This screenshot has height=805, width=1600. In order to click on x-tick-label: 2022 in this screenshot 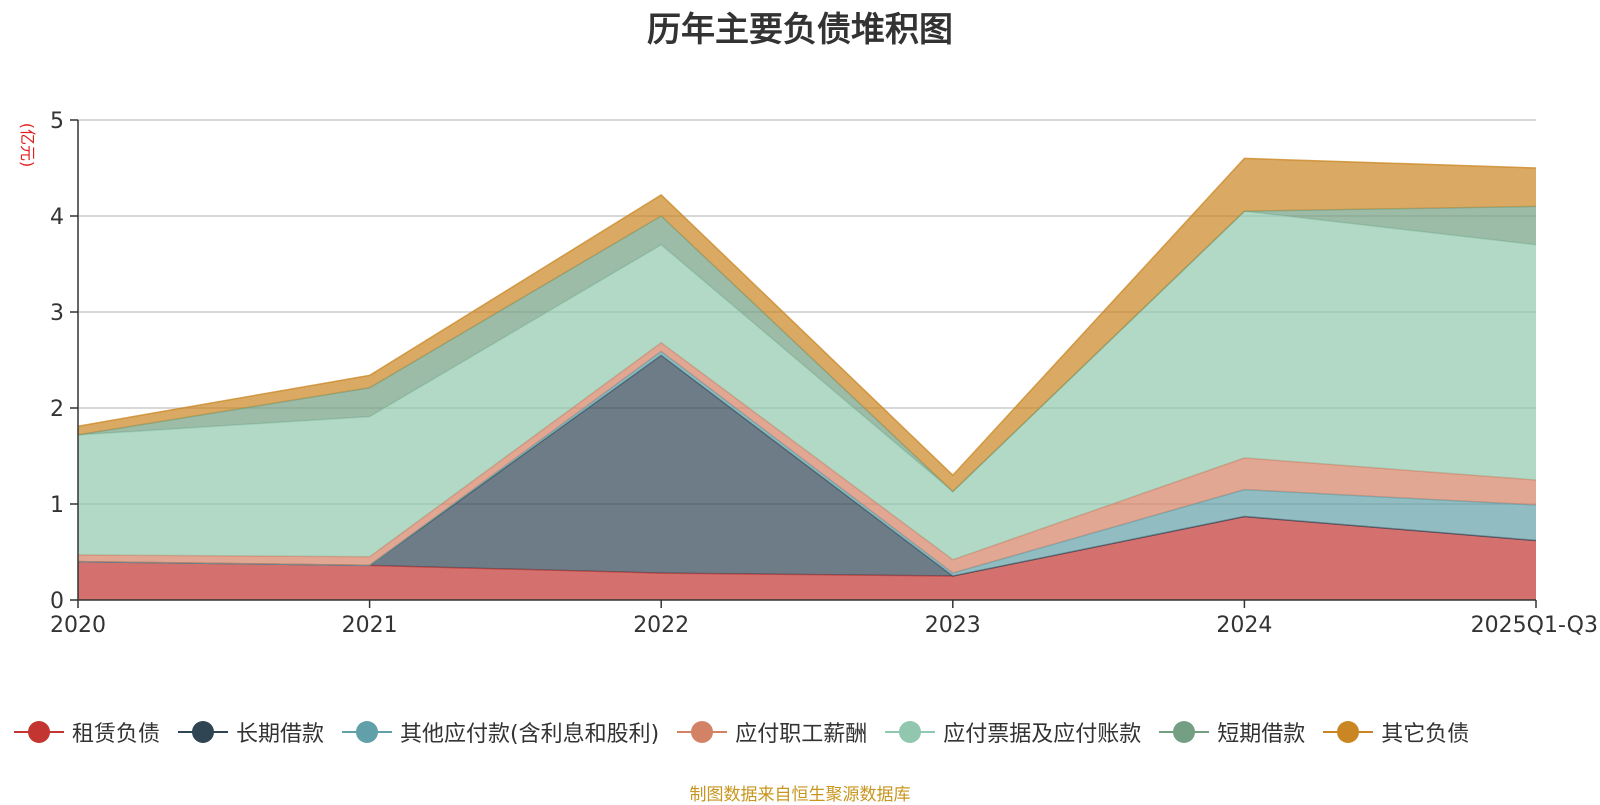, I will do `click(661, 625)`.